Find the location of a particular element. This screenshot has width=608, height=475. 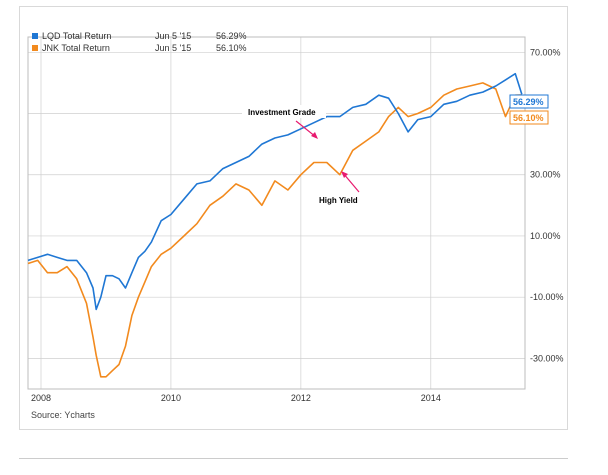

x-tick-label: 2012 is located at coordinates (301, 398).